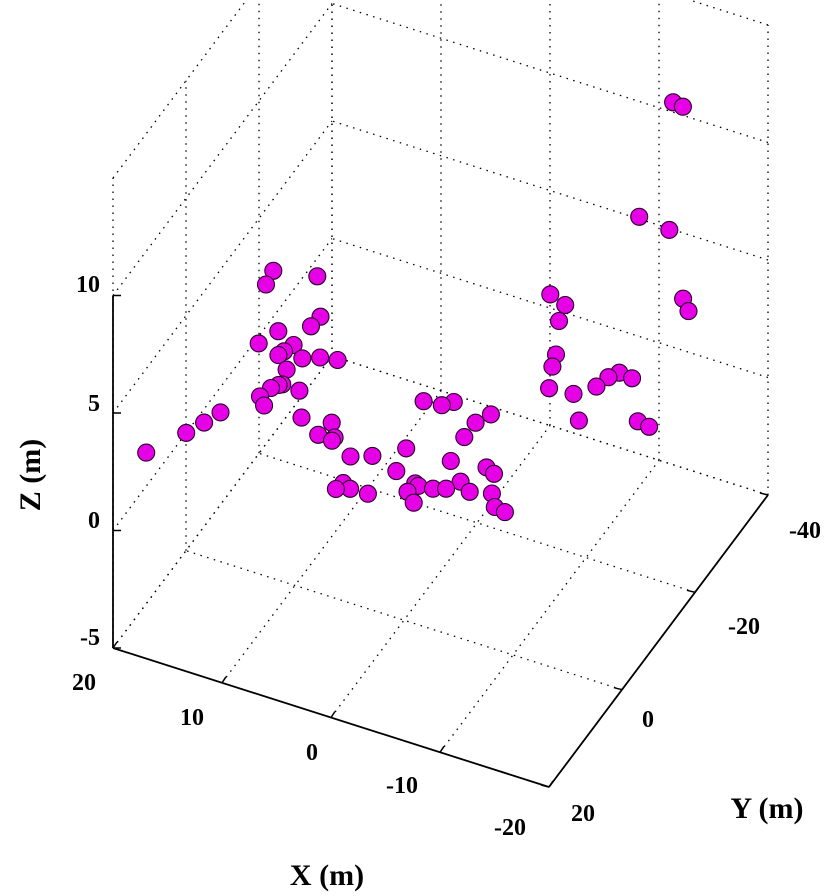 The width and height of the screenshot is (827, 896). I want to click on y-tick-label: -20, so click(744, 627).